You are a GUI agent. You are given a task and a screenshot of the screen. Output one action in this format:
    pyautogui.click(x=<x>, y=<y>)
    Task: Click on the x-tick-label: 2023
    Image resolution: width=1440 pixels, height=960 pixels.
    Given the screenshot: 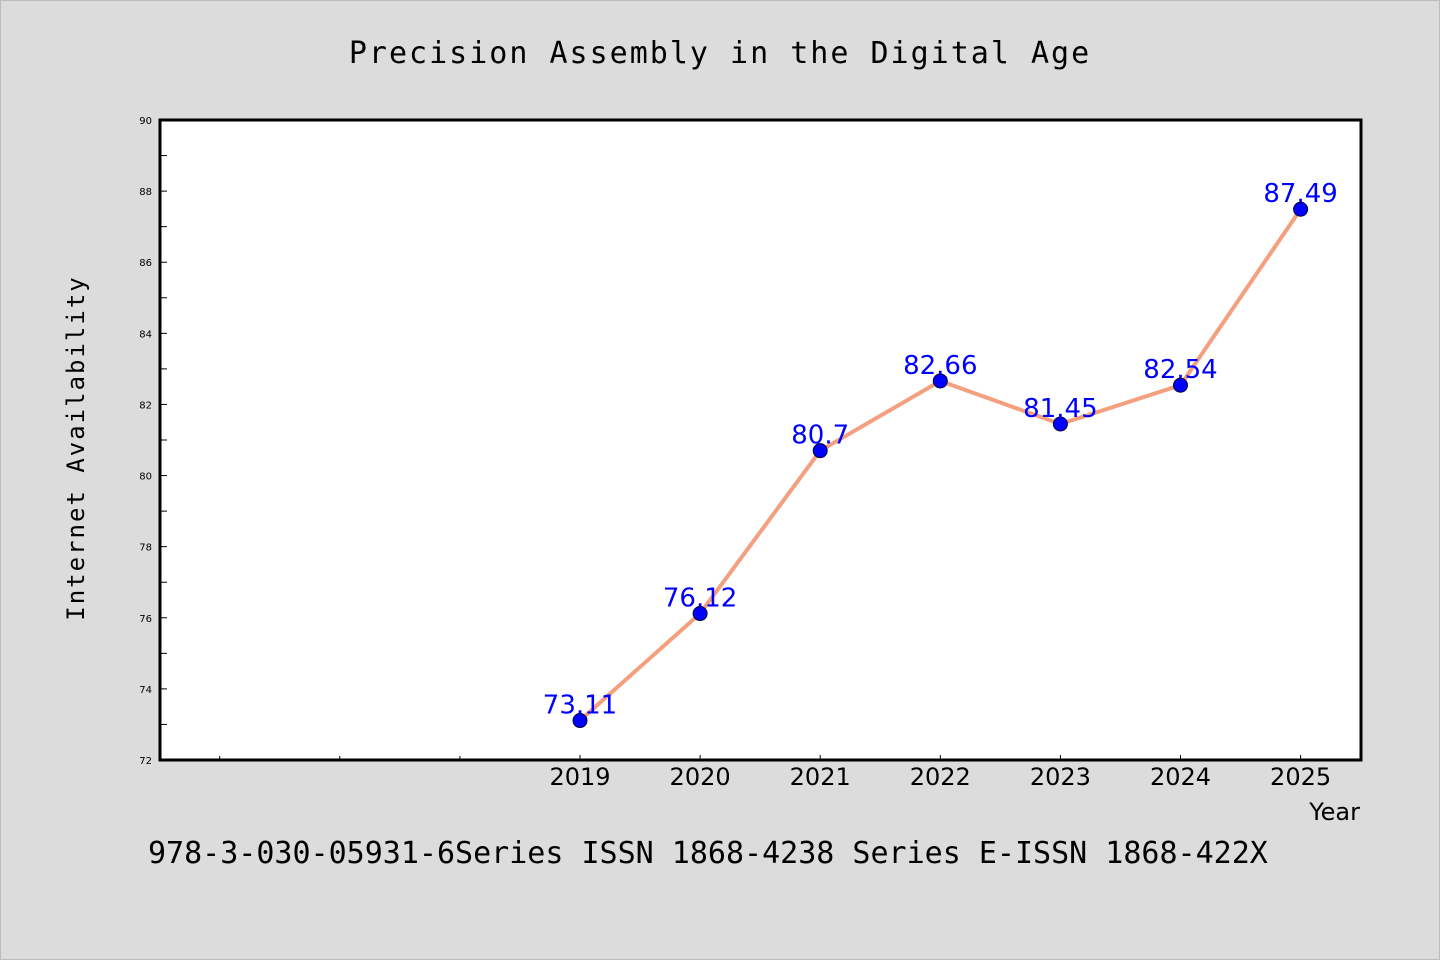 What is the action you would take?
    pyautogui.click(x=1060, y=777)
    